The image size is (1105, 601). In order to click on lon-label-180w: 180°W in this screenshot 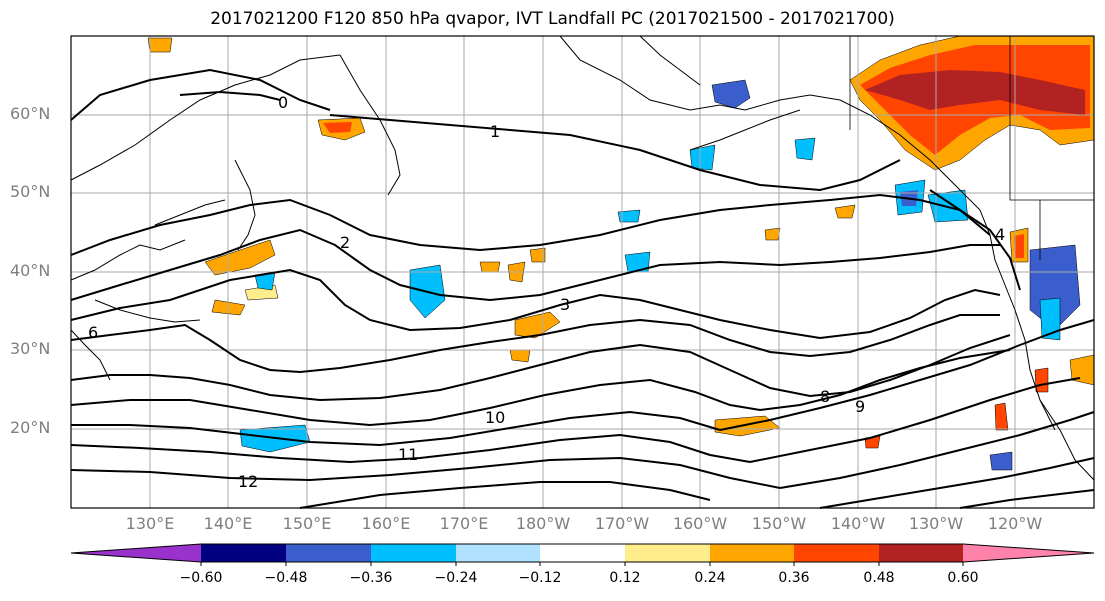, I will do `click(543, 523)`.